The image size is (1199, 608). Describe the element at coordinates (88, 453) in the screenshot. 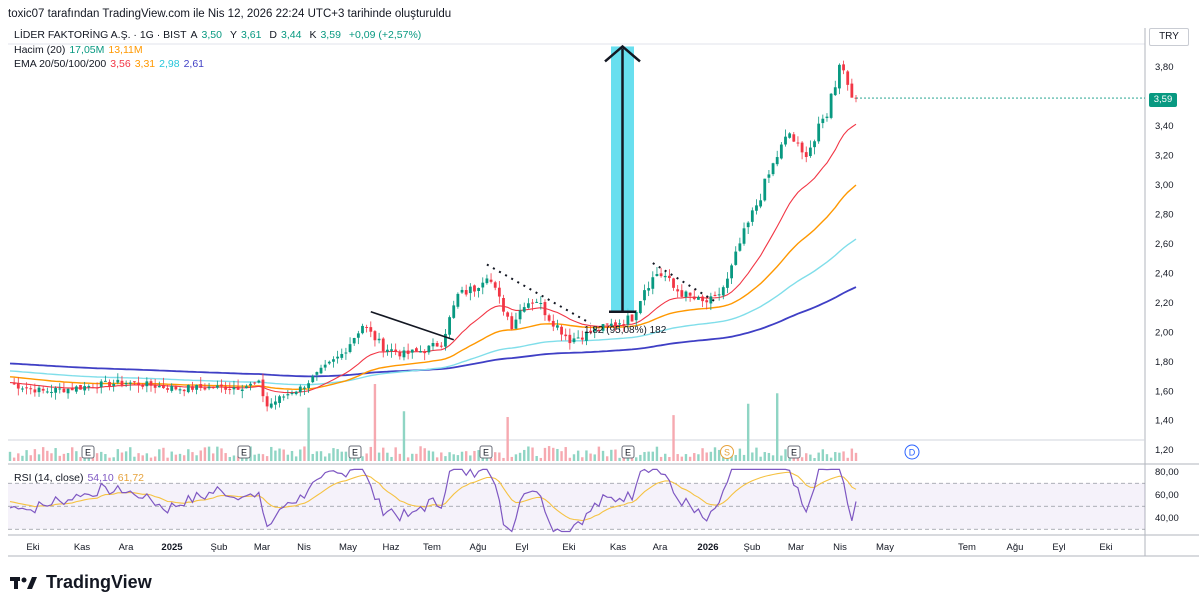

I see `earnings-event-label: E` at that location.